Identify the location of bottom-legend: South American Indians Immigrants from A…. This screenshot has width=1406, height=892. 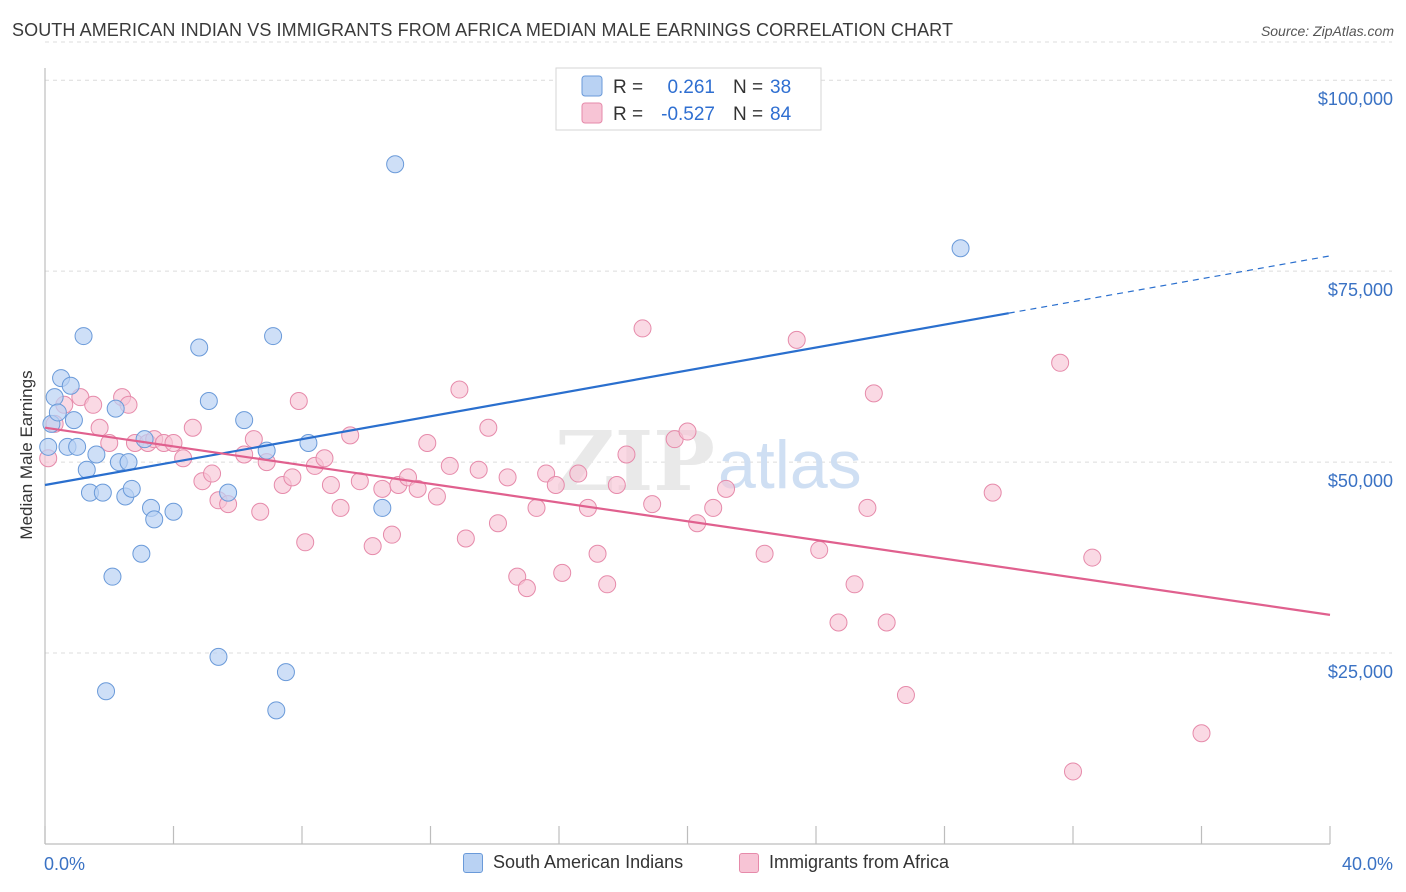
(703, 866).